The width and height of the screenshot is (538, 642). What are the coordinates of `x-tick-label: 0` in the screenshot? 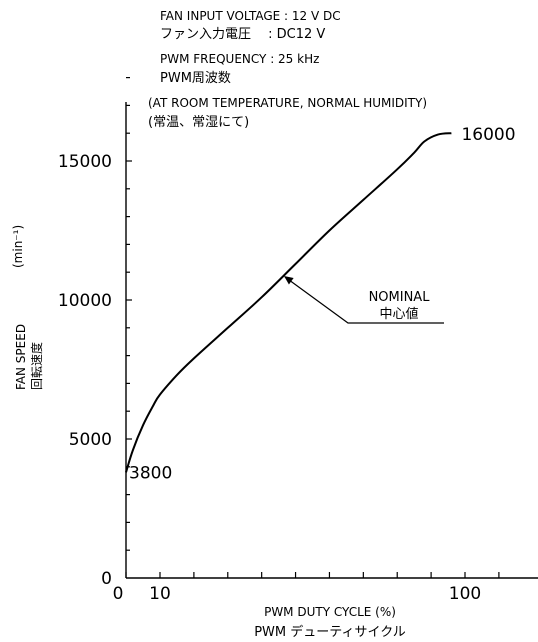 It's located at (118, 594).